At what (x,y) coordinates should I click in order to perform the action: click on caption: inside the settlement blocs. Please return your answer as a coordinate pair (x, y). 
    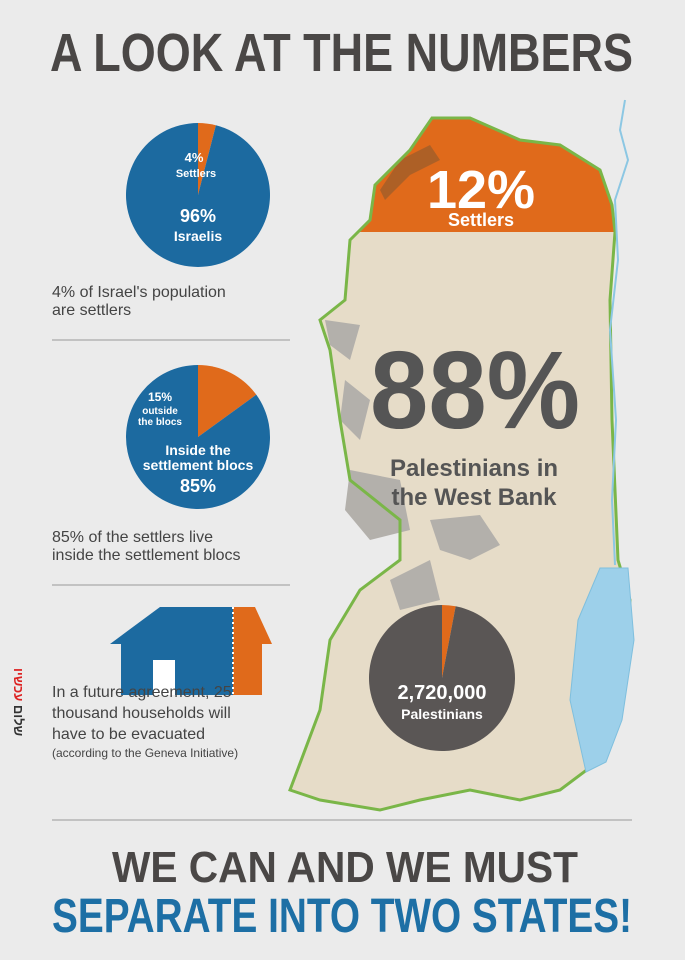
    Looking at the image, I should click on (146, 555).